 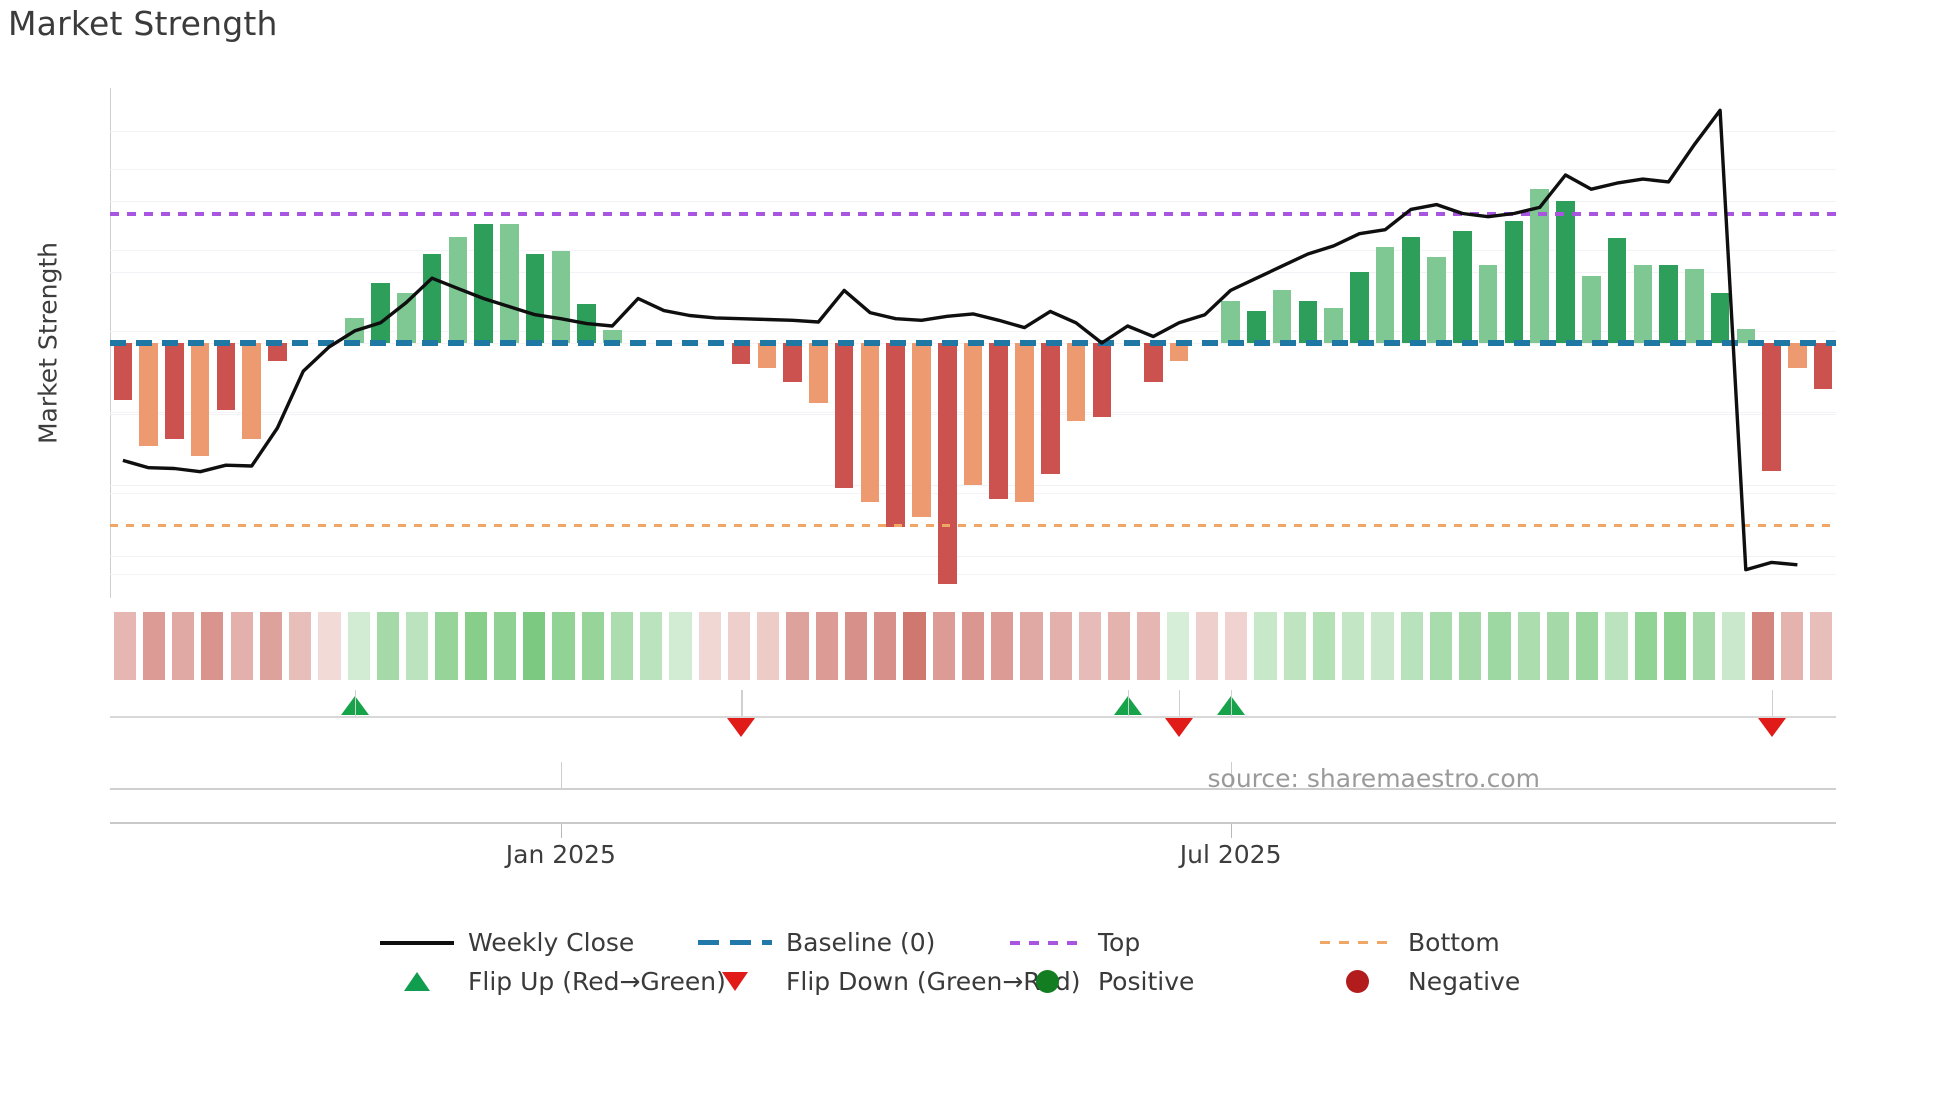 What do you see at coordinates (553, 981) in the screenshot?
I see `legend-item-flip-up: Flip Up (Red→Green)` at bounding box center [553, 981].